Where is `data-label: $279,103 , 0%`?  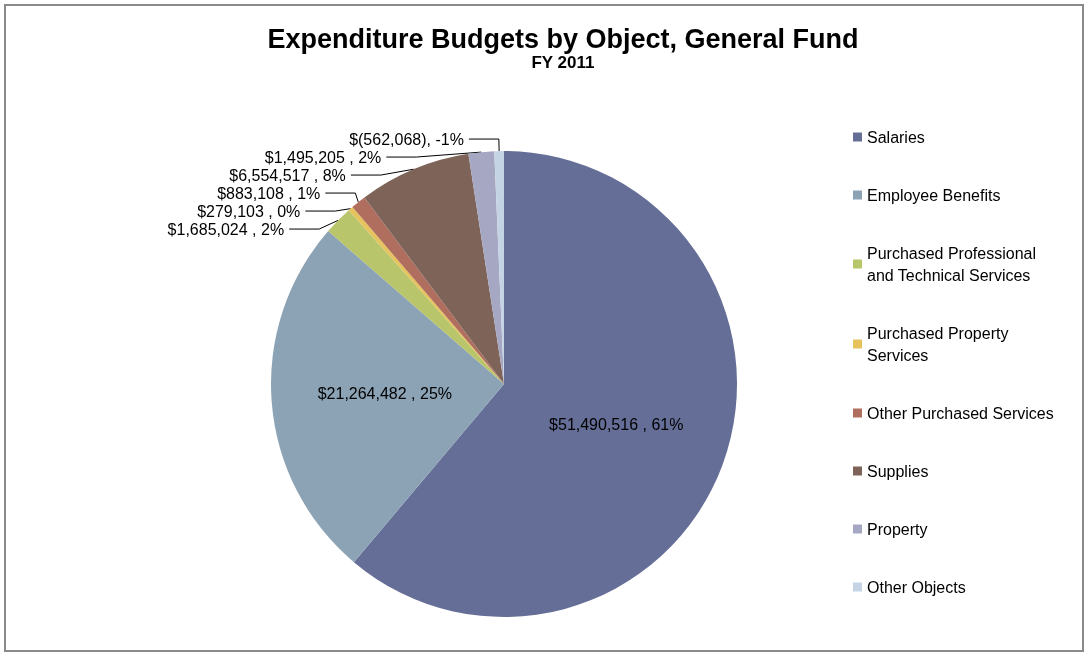 data-label: $279,103 , 0% is located at coordinates (249, 211).